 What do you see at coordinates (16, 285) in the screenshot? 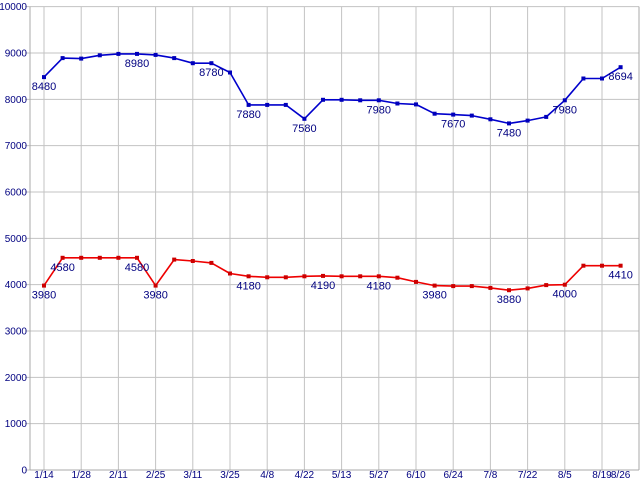
I see `y-tick-label: 4000` at bounding box center [16, 285].